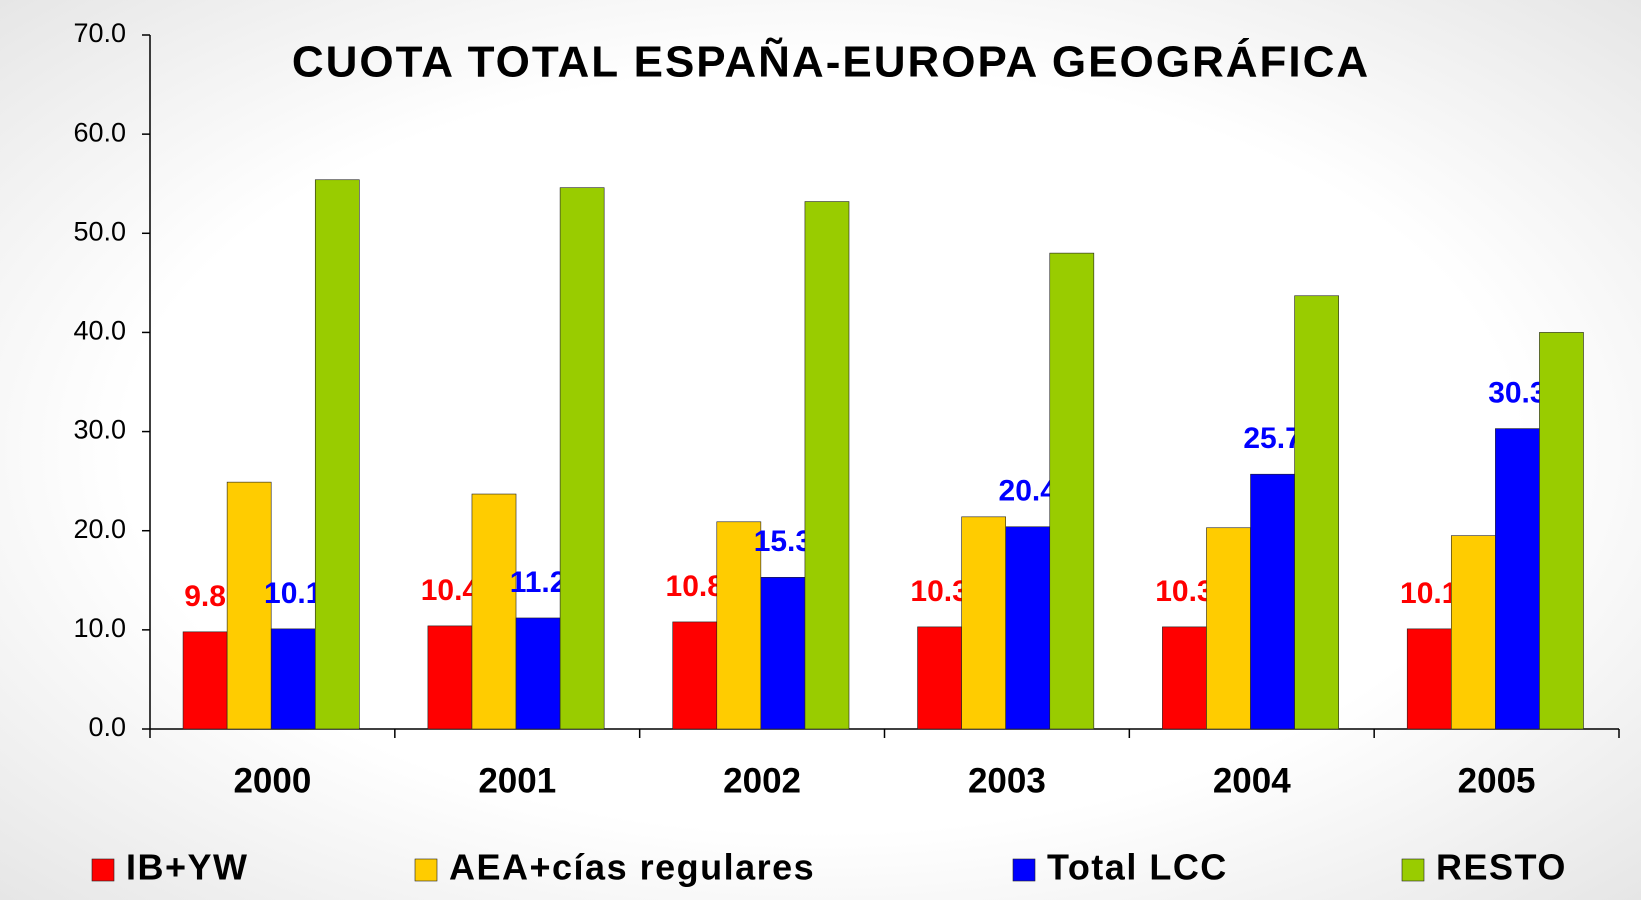  What do you see at coordinates (99, 430) in the screenshot?
I see `y-tick-label: 30.0` at bounding box center [99, 430].